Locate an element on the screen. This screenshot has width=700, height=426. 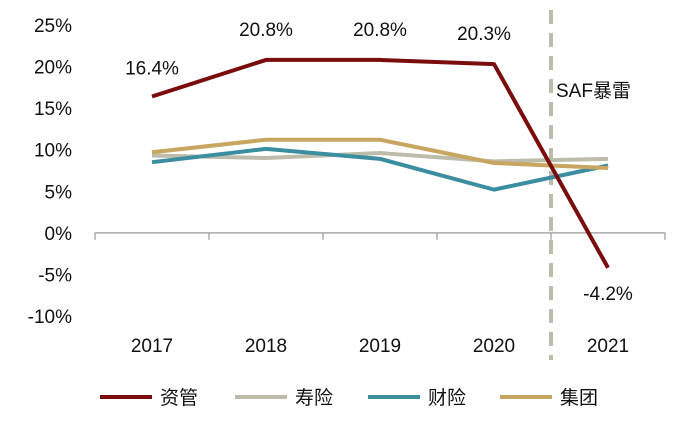
y-tick-label: 25% is located at coordinates (53, 26).